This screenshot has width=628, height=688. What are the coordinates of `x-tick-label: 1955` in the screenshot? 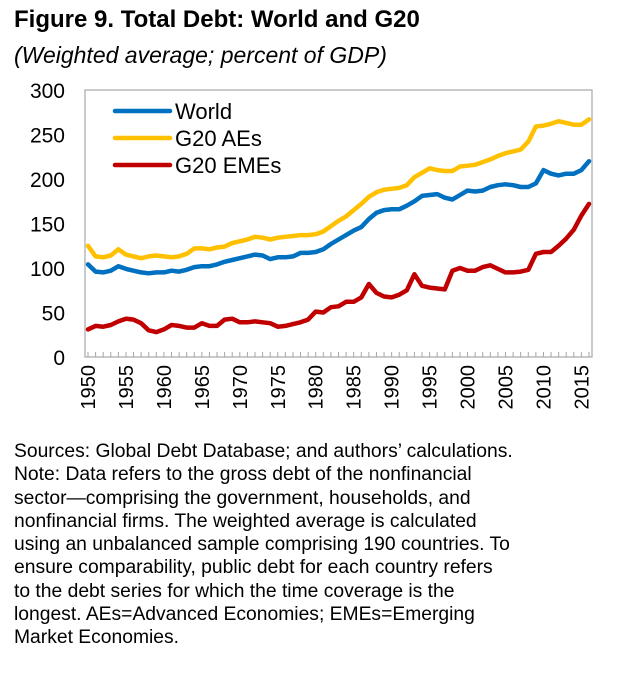 It's located at (127, 387).